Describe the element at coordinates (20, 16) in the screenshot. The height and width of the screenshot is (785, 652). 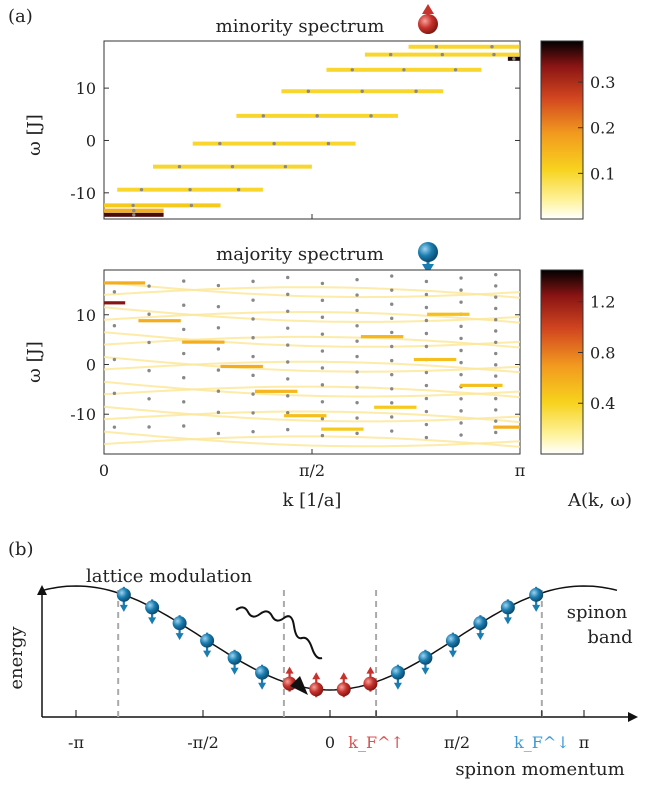
I see `panel-a-label: (a)` at that location.